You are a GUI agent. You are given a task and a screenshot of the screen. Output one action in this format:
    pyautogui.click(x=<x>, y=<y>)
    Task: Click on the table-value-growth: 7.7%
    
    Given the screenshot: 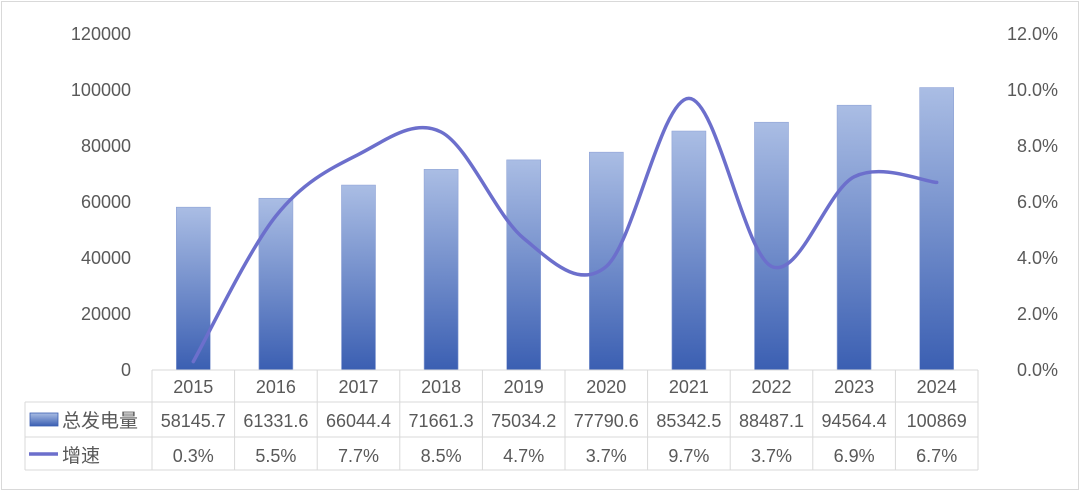 What is the action you would take?
    pyautogui.click(x=358, y=456)
    